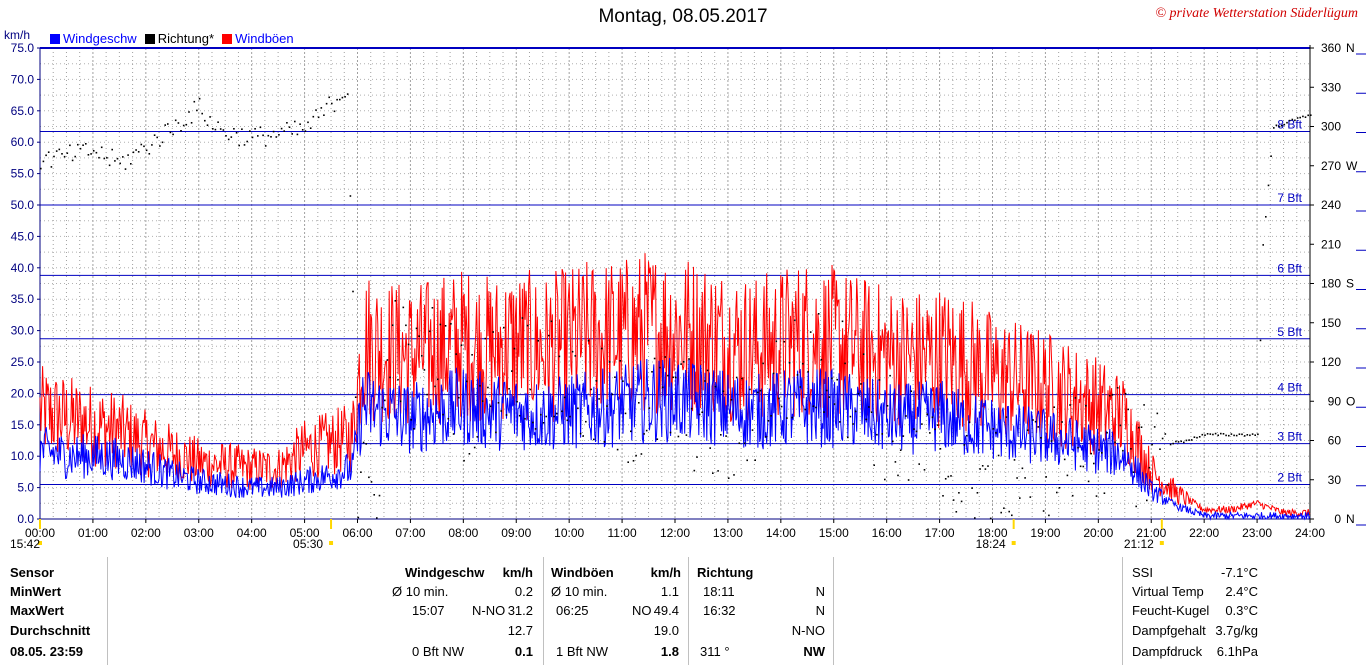  What do you see at coordinates (420, 591) in the screenshot?
I see `wind-min-label: Ø 10 min.` at bounding box center [420, 591].